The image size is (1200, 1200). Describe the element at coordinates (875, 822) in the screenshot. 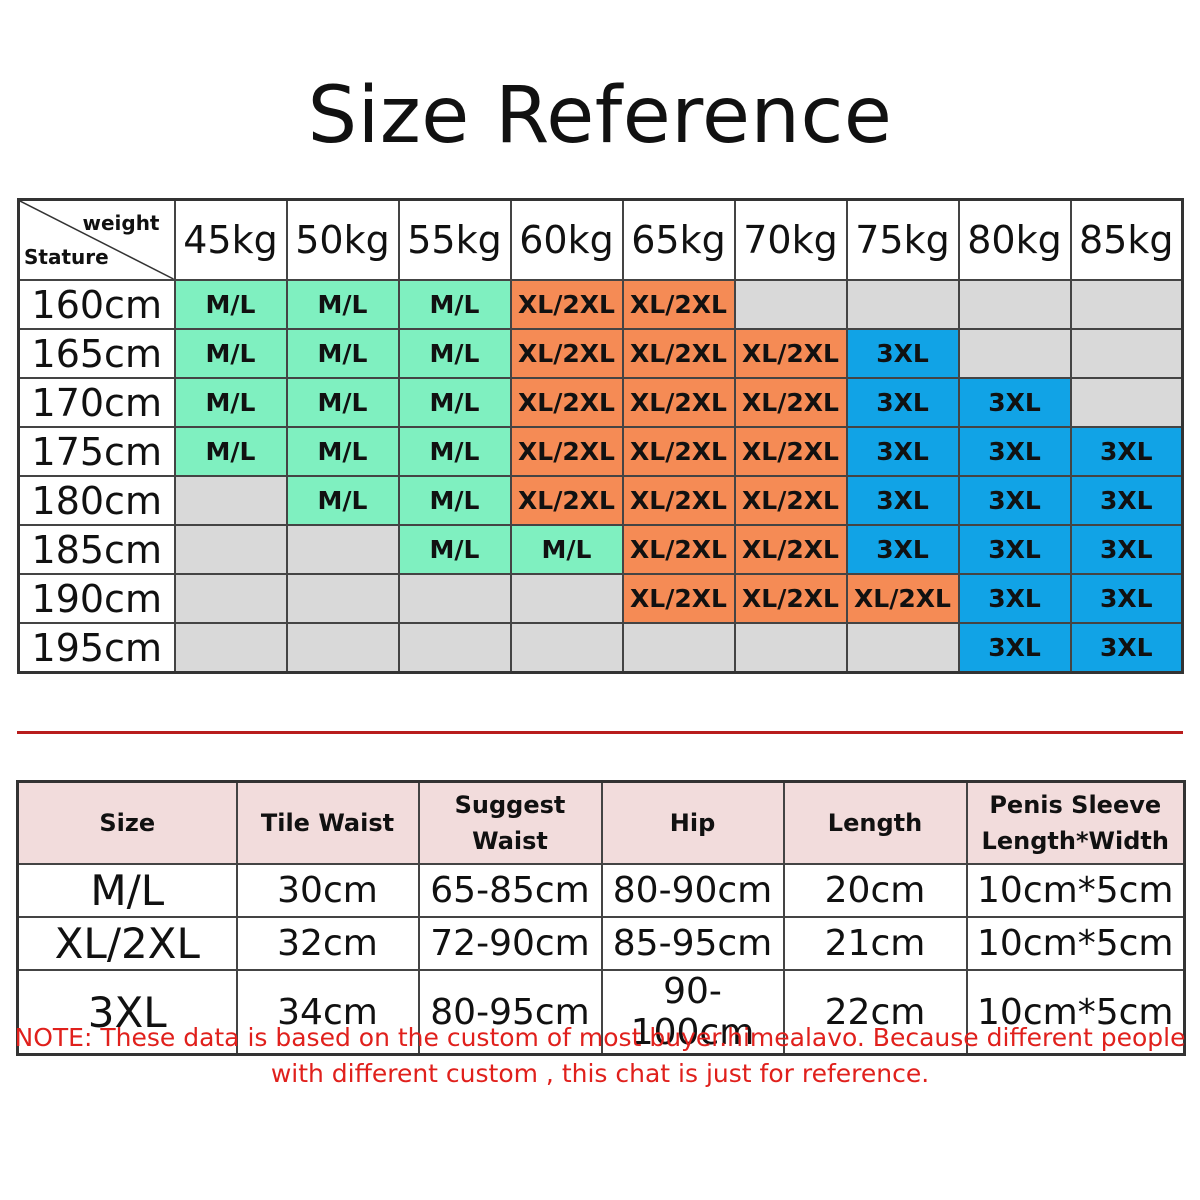

I see `spec-header: Length` at that location.